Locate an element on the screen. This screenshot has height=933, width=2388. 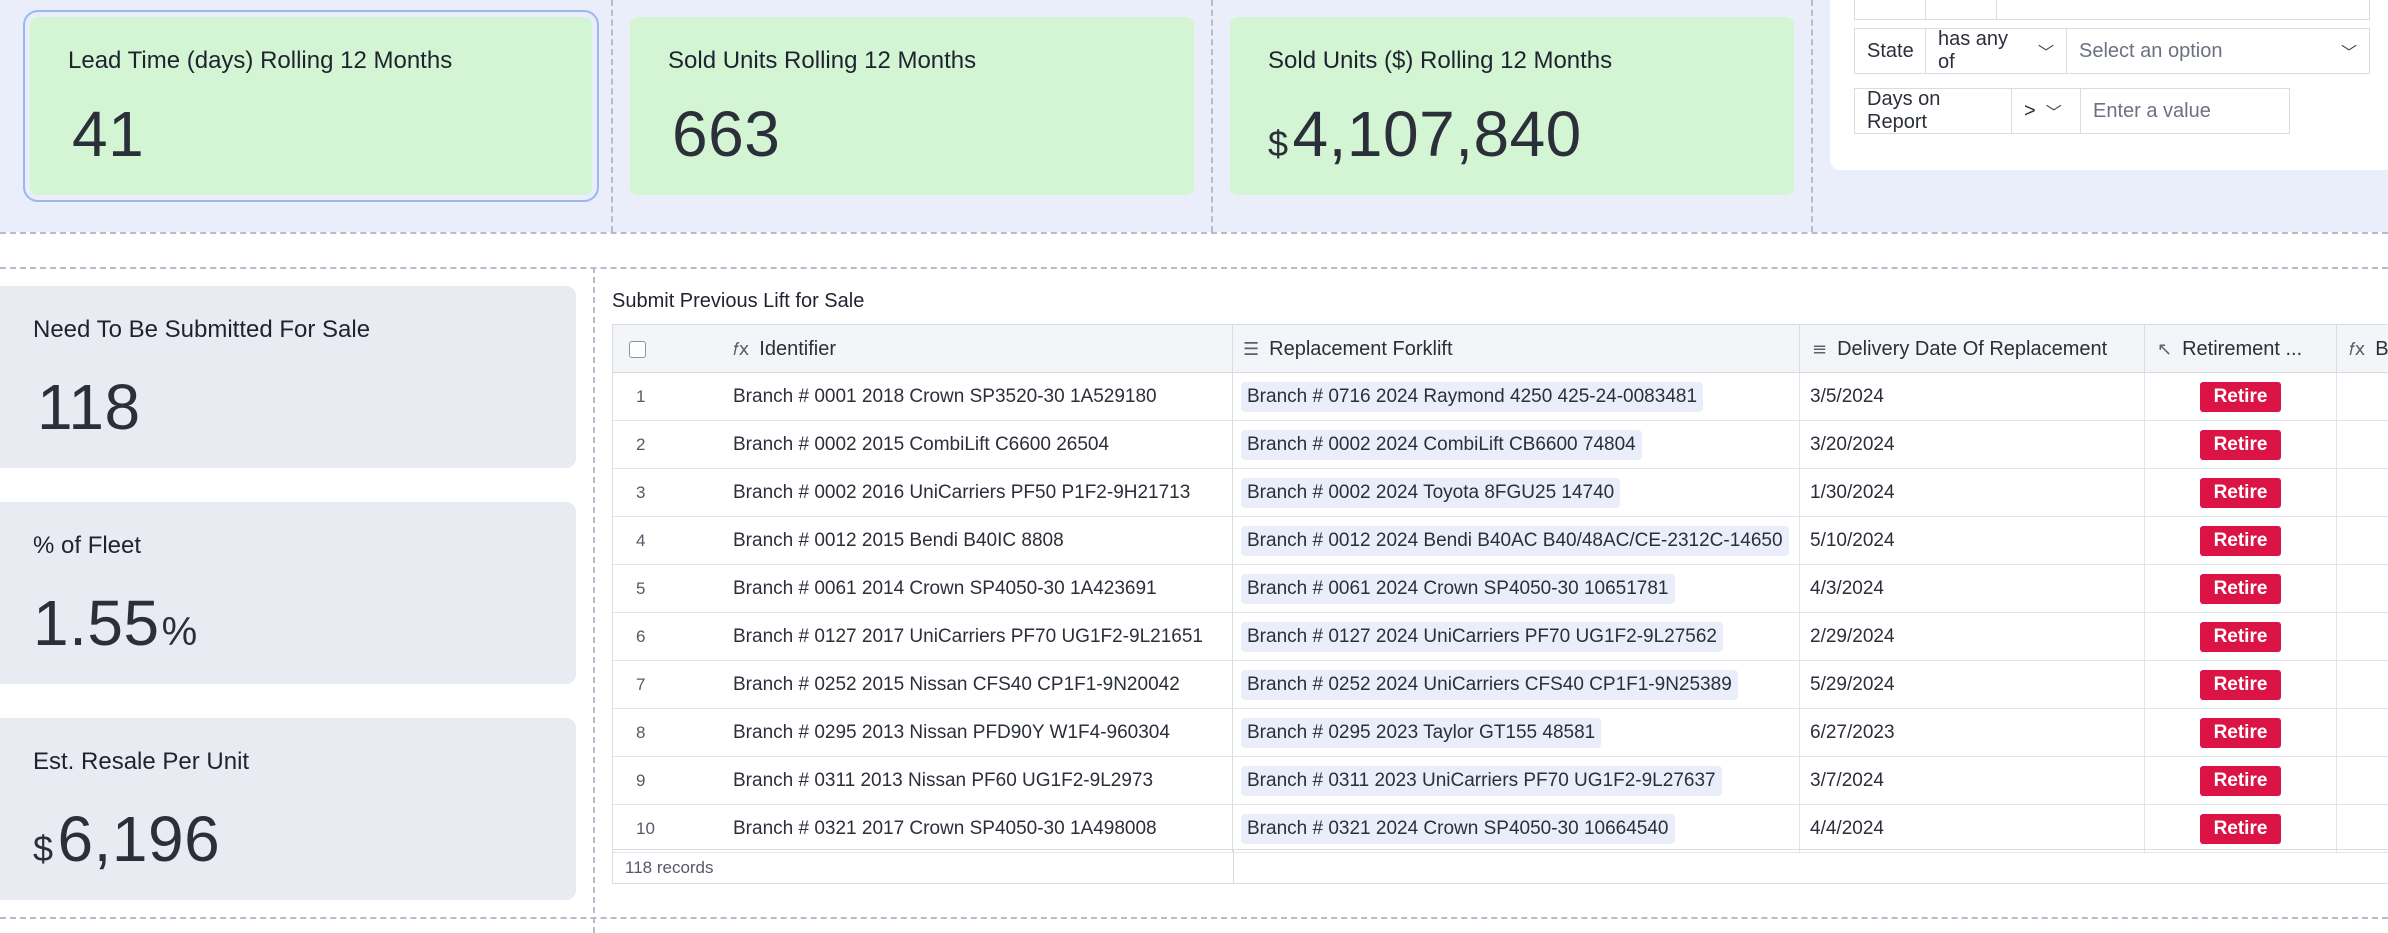
linked-record-chip: Branch # 0295 2023 Taylor GT155 48581 is located at coordinates (1421, 732).